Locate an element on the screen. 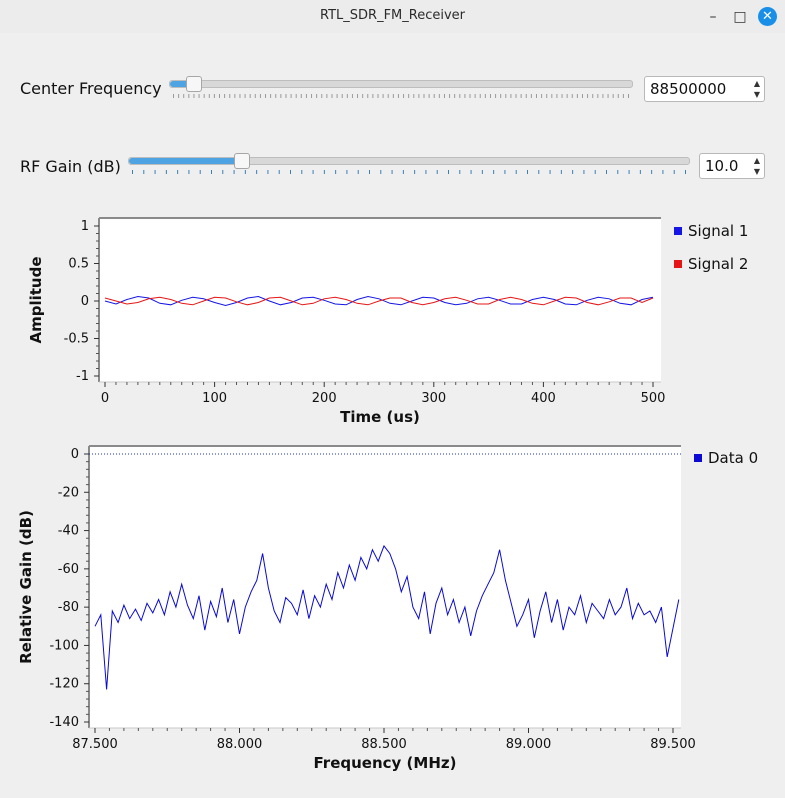 The image size is (785, 798). center-frequency-value: 88500000 is located at coordinates (688, 89).